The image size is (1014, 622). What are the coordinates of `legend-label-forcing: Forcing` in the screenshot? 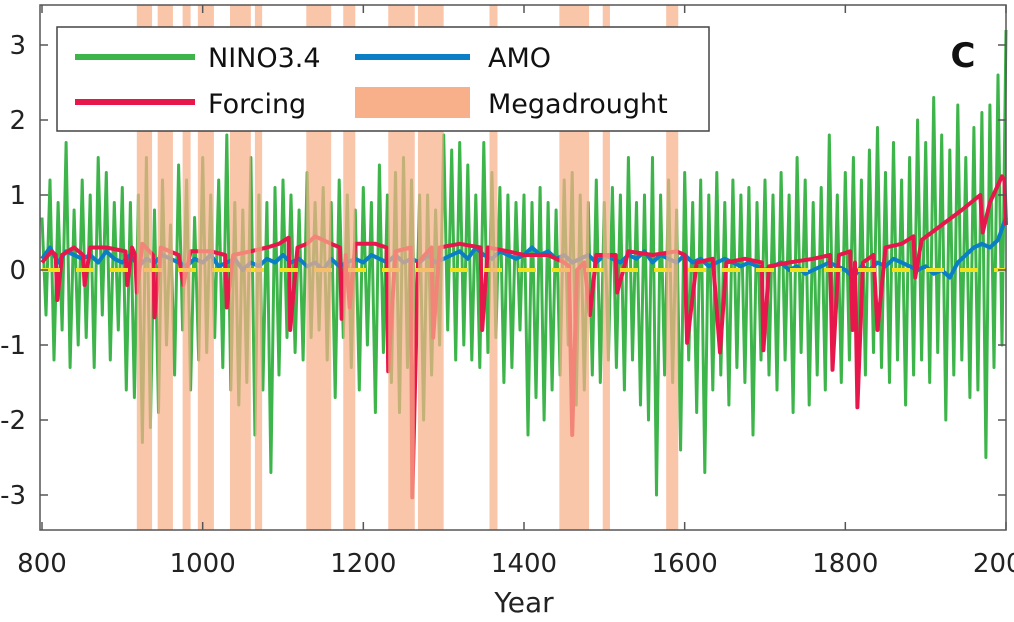 It's located at (257, 104).